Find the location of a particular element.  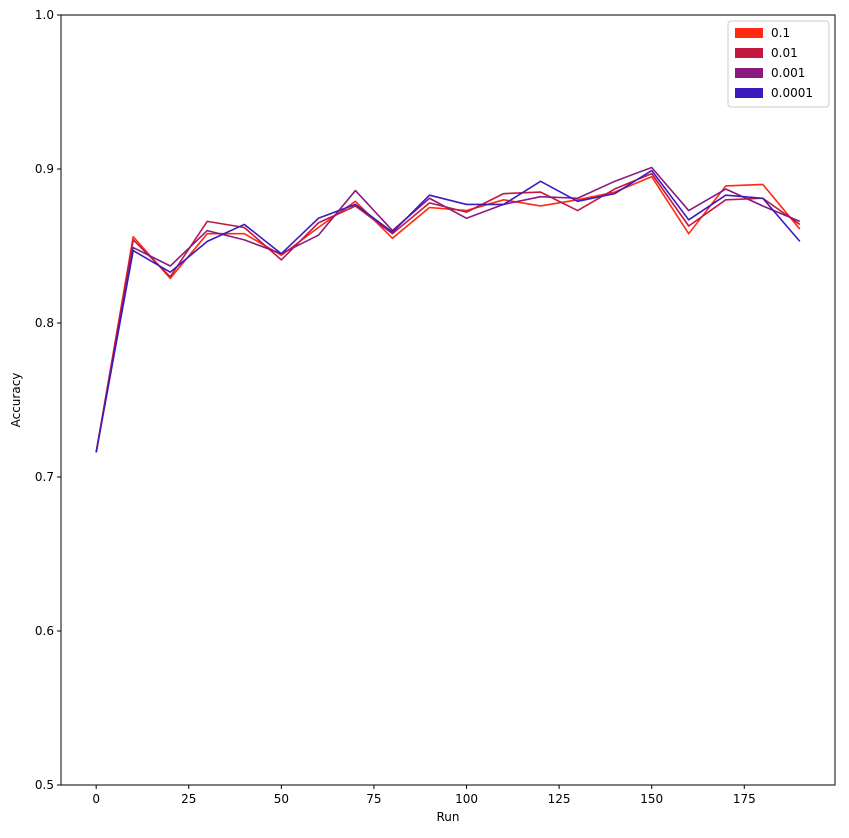

y-tick-label: 0.5 is located at coordinates (44, 785).